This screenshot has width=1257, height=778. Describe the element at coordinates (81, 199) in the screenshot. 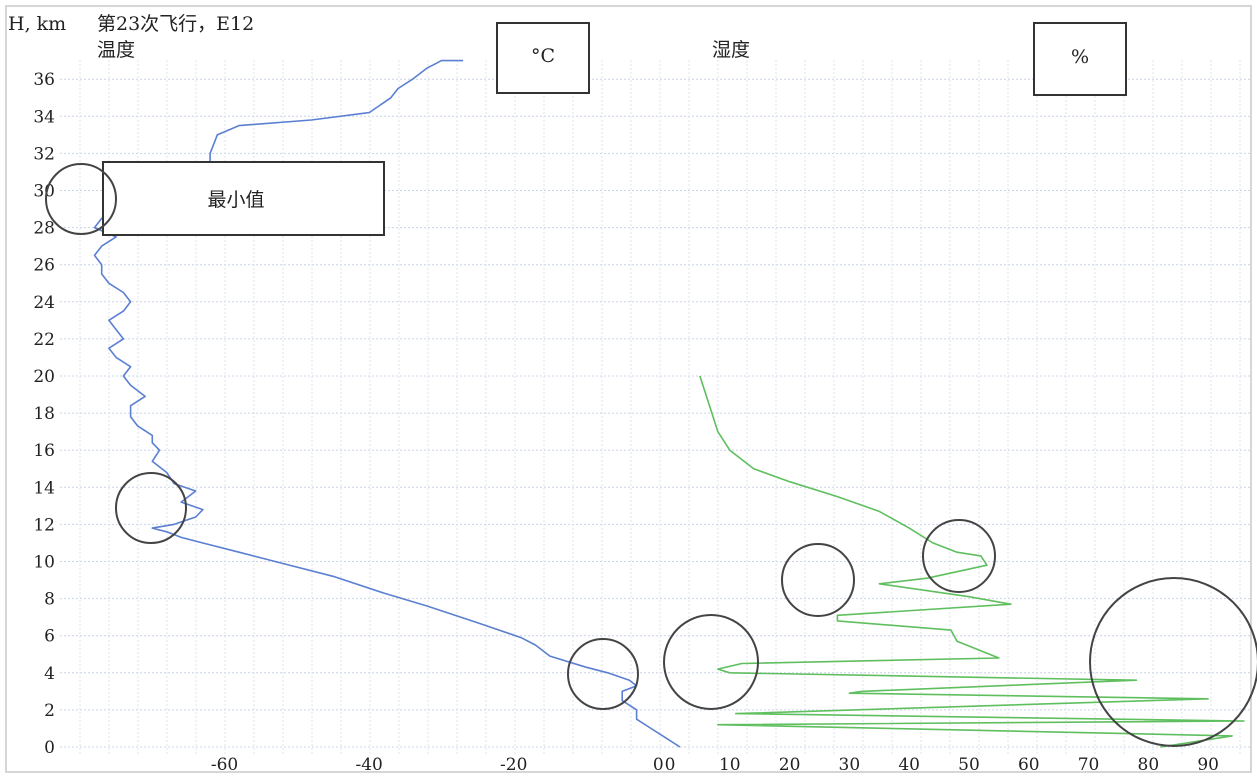

I see `highlight-circle-min-temp` at that location.